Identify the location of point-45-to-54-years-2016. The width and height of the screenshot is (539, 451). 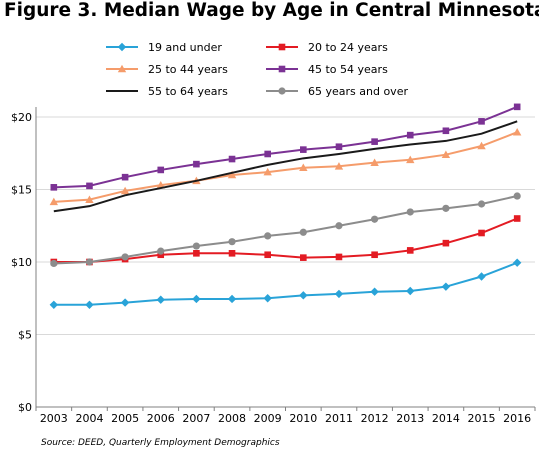
(517, 107).